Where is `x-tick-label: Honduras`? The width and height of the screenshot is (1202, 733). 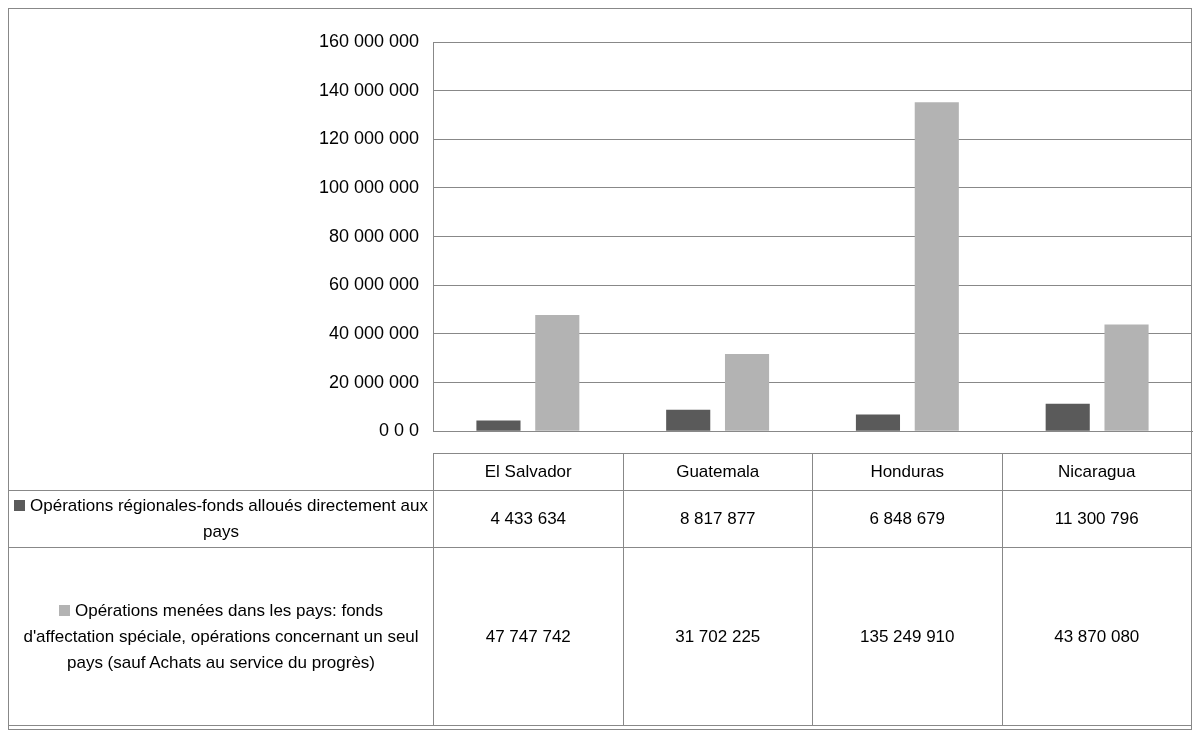
x-tick-label: Honduras is located at coordinates (907, 472).